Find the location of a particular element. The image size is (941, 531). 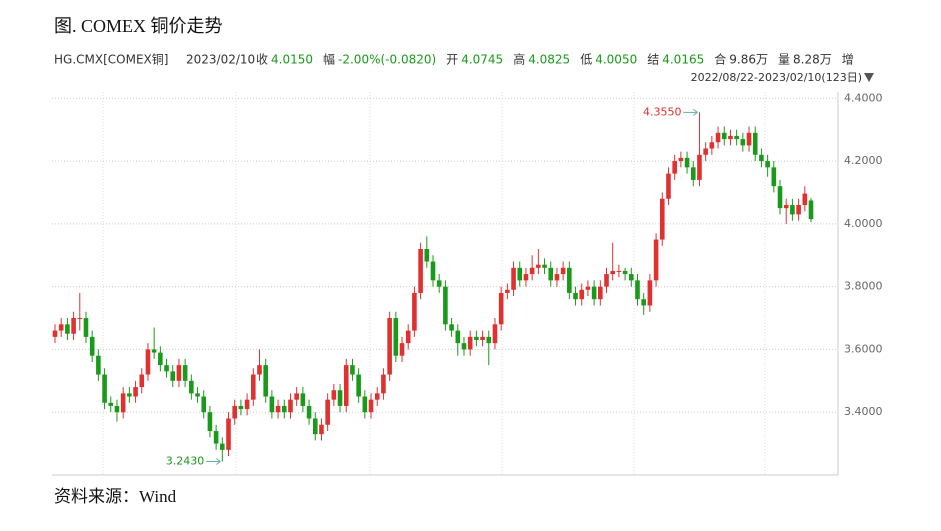

y-tick-label: 3.8000 is located at coordinates (863, 286).